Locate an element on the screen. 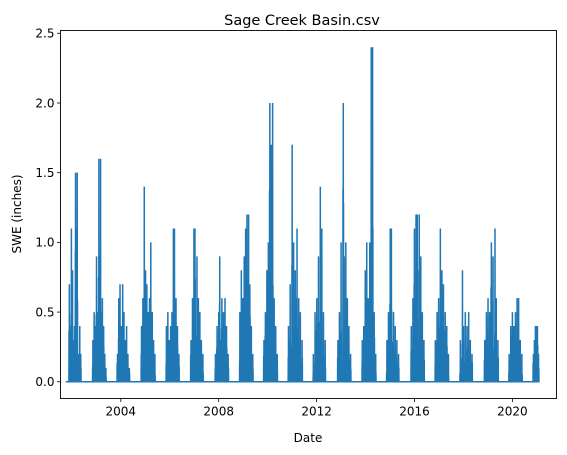 This screenshot has height=455, width=567. x-axis-ticks: 2004 2008 2012 2016 2020 is located at coordinates (317, 408).